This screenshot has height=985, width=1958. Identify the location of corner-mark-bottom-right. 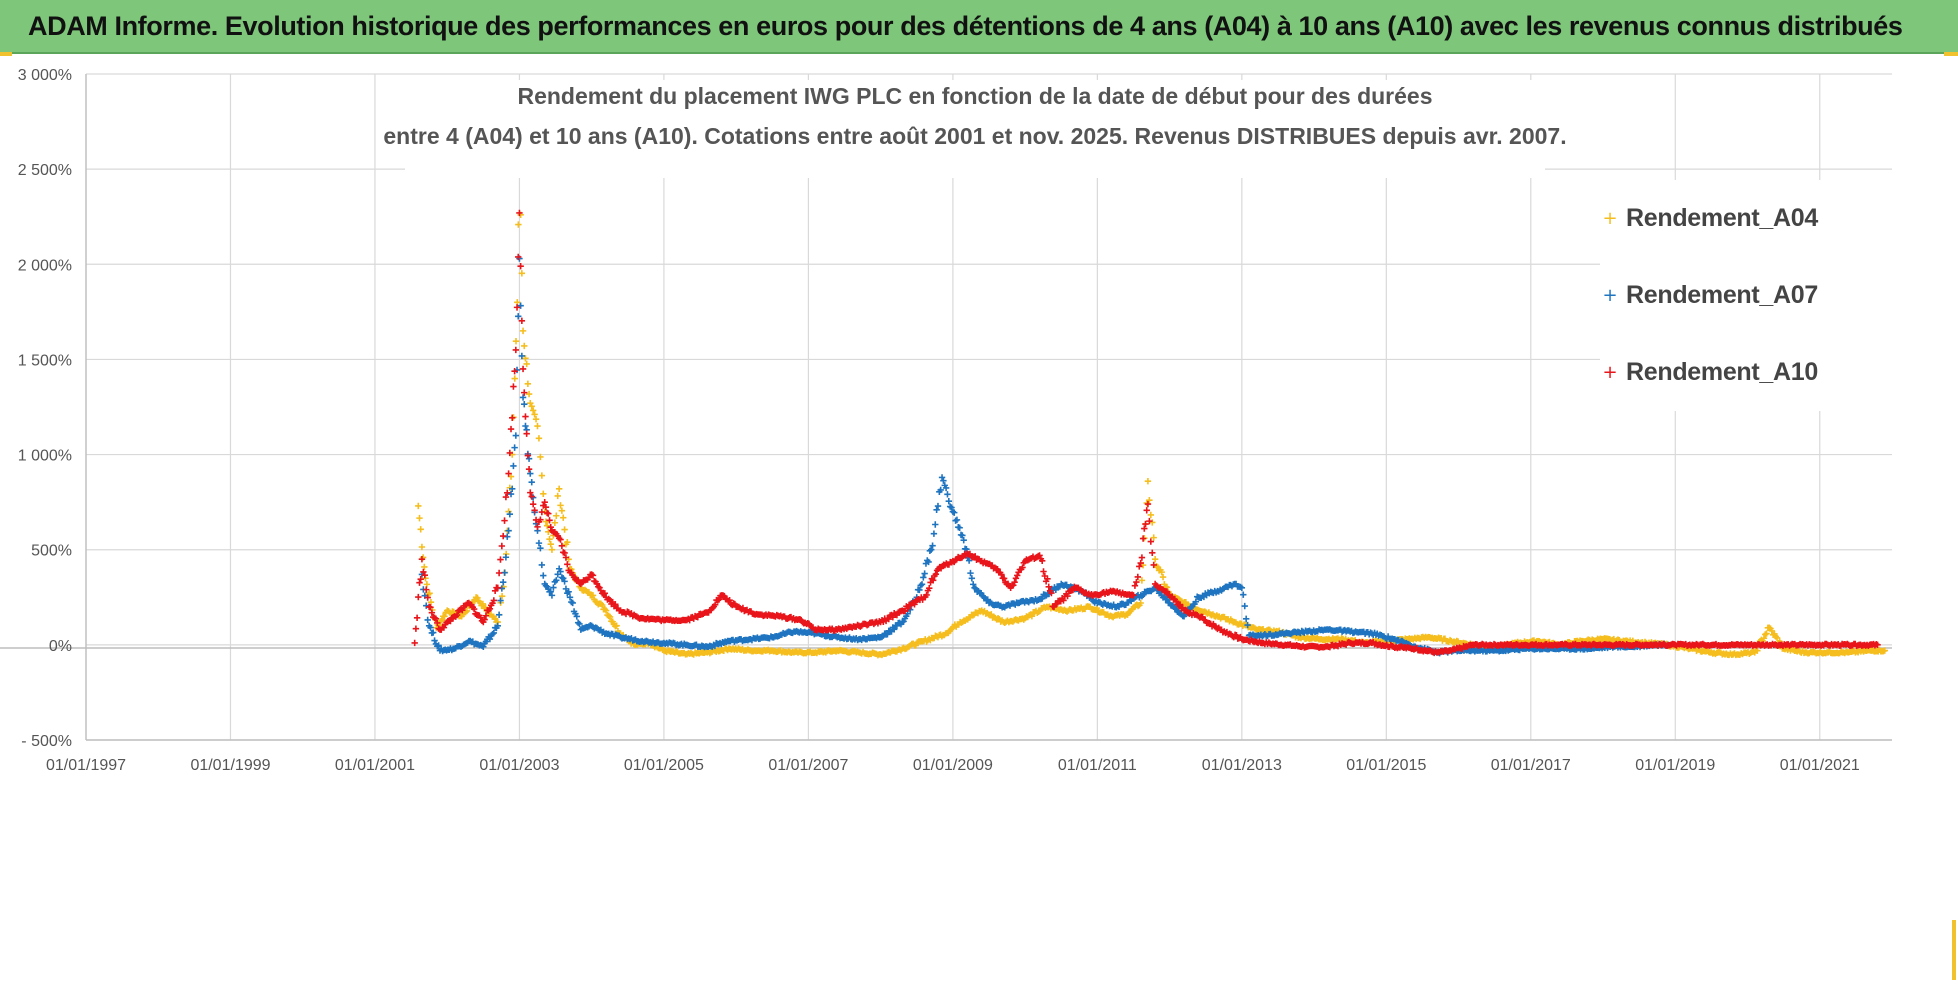
(1954, 950).